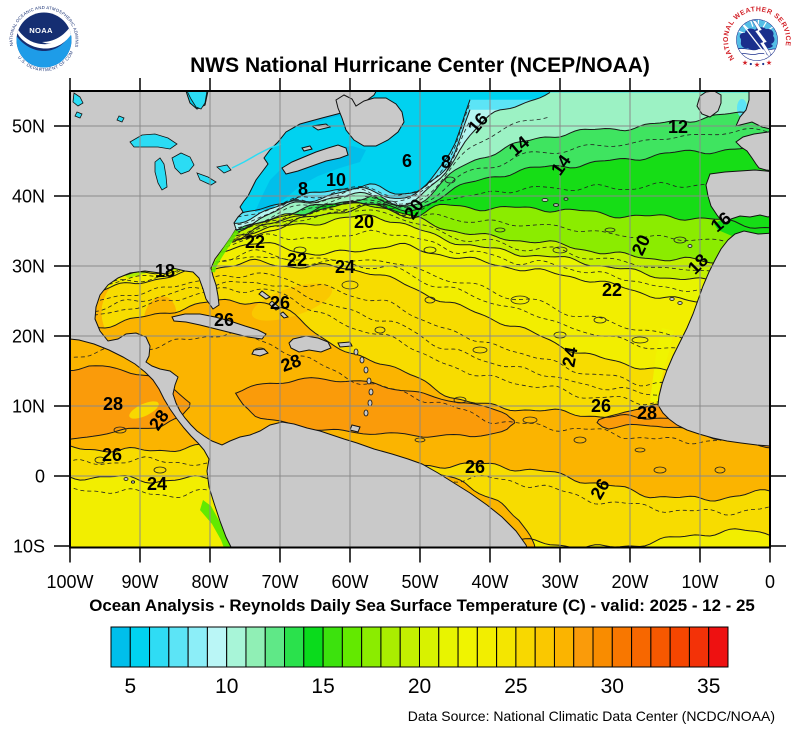  What do you see at coordinates (139, 582) in the screenshot?
I see `svg-text: 90W` at bounding box center [139, 582].